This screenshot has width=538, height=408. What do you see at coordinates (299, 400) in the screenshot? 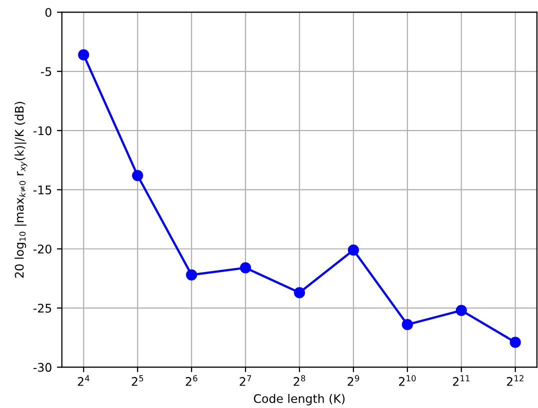
I see `x-axis-title: Code length (K)` at bounding box center [299, 400].